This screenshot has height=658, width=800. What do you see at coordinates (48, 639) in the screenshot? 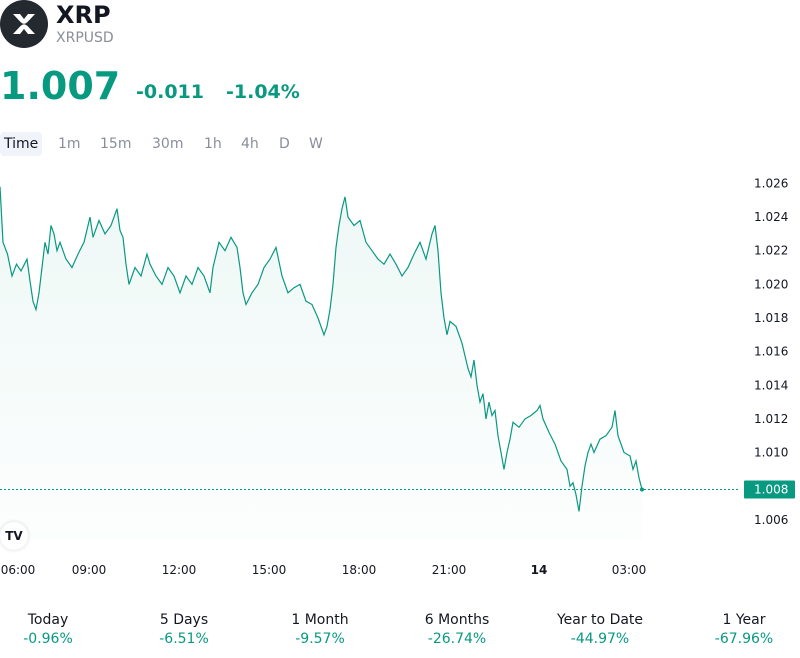
I see `perf-value: -0.96%` at bounding box center [48, 639].